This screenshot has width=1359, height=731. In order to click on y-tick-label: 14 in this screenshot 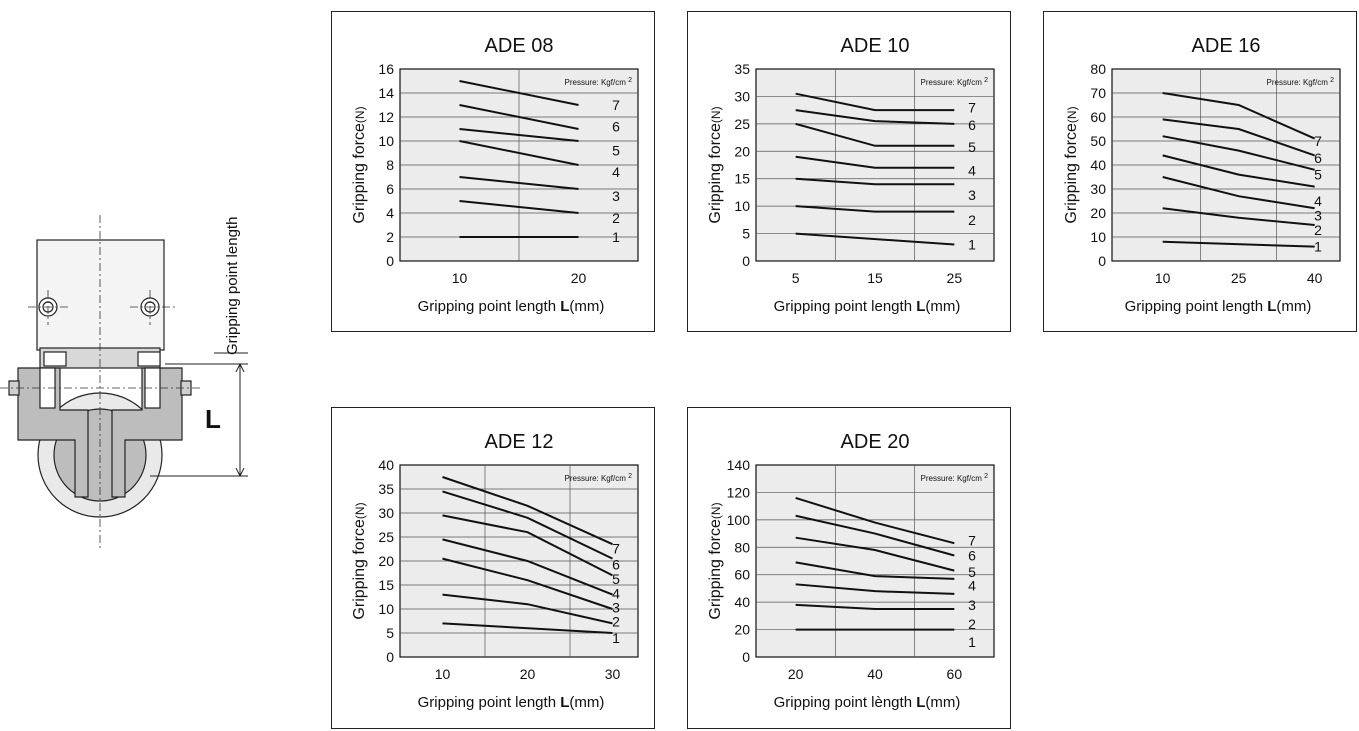, I will do `click(386, 93)`.